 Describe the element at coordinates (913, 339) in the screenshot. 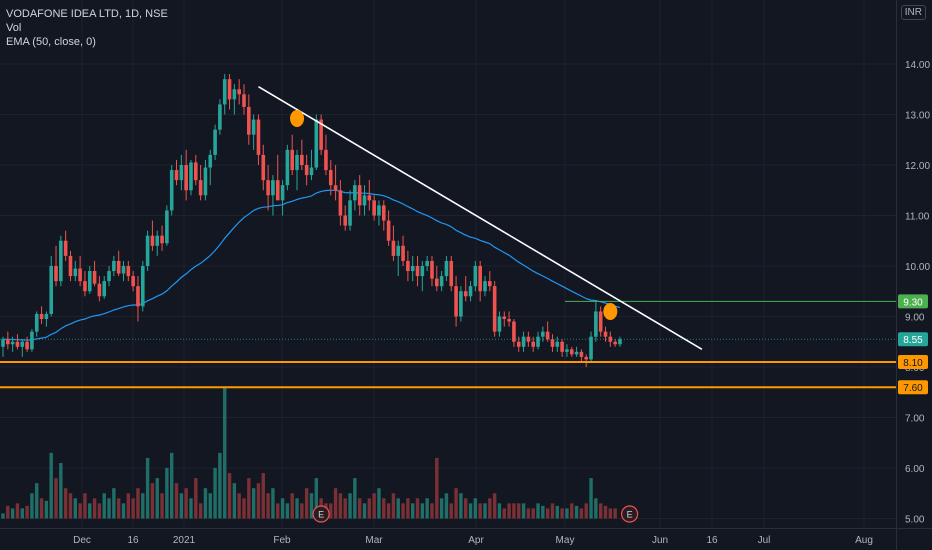

I see `last-price-badge` at that location.